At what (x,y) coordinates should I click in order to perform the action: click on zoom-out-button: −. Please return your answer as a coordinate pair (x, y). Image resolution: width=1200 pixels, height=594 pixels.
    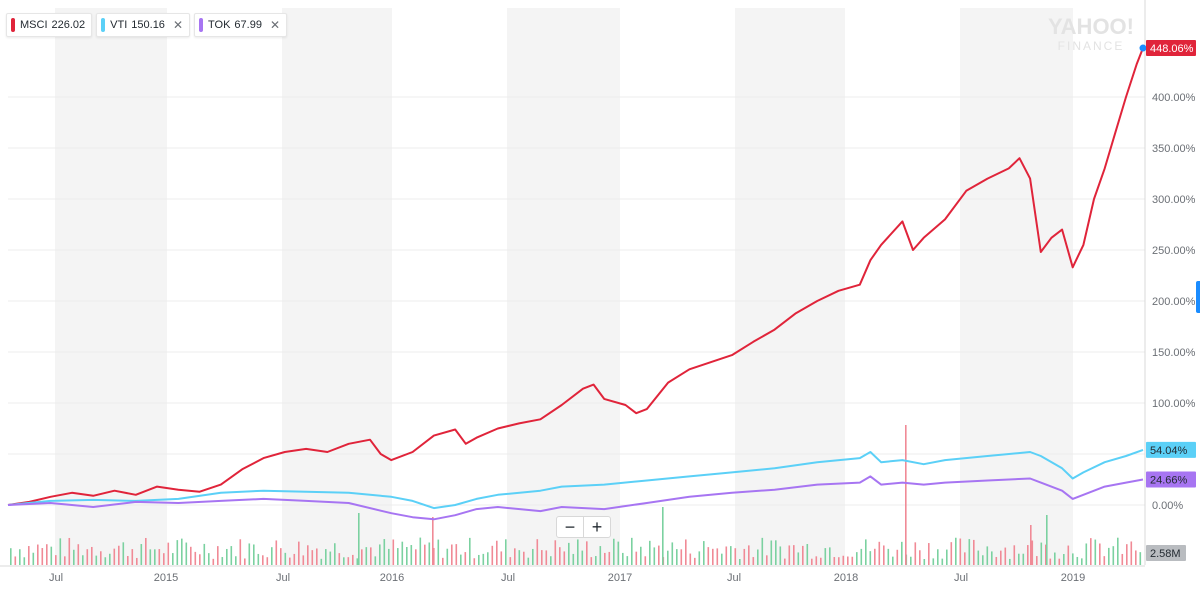
    Looking at the image, I should click on (570, 526).